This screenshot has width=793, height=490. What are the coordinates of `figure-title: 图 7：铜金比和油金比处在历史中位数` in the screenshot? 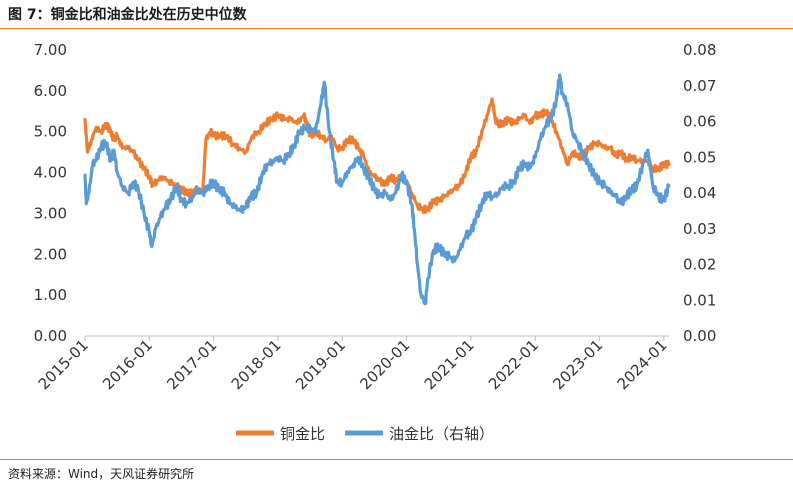 It's located at (127, 15).